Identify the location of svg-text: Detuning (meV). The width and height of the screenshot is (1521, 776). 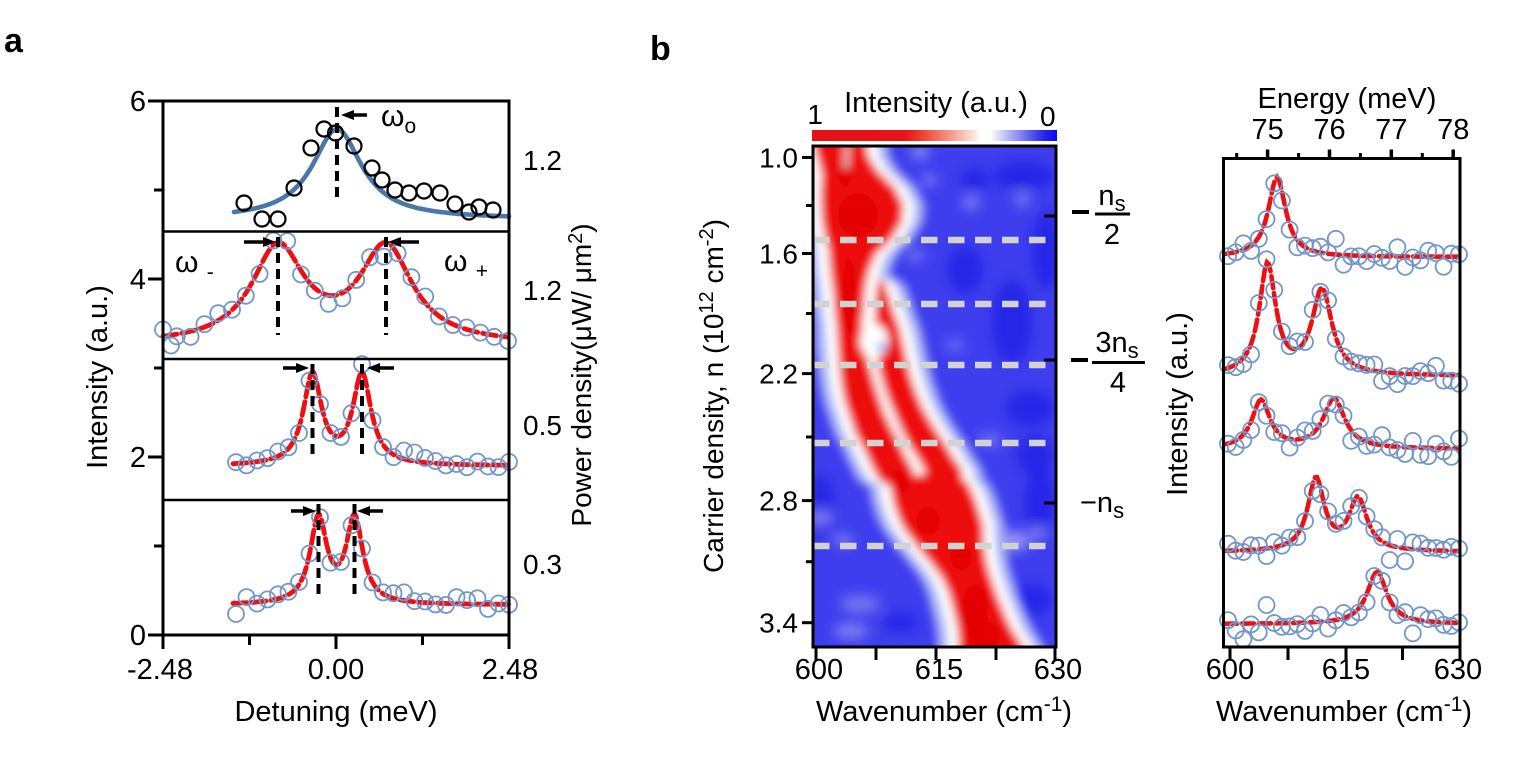
(335, 712).